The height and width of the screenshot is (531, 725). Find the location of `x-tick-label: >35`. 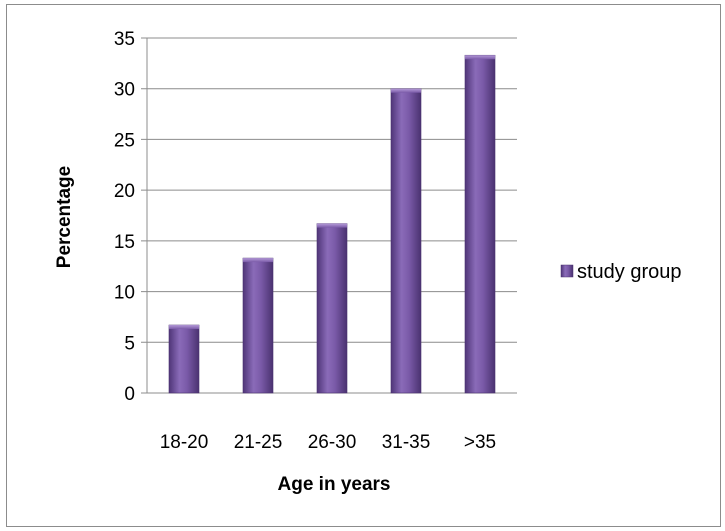

x-tick-label: >35 is located at coordinates (480, 442).